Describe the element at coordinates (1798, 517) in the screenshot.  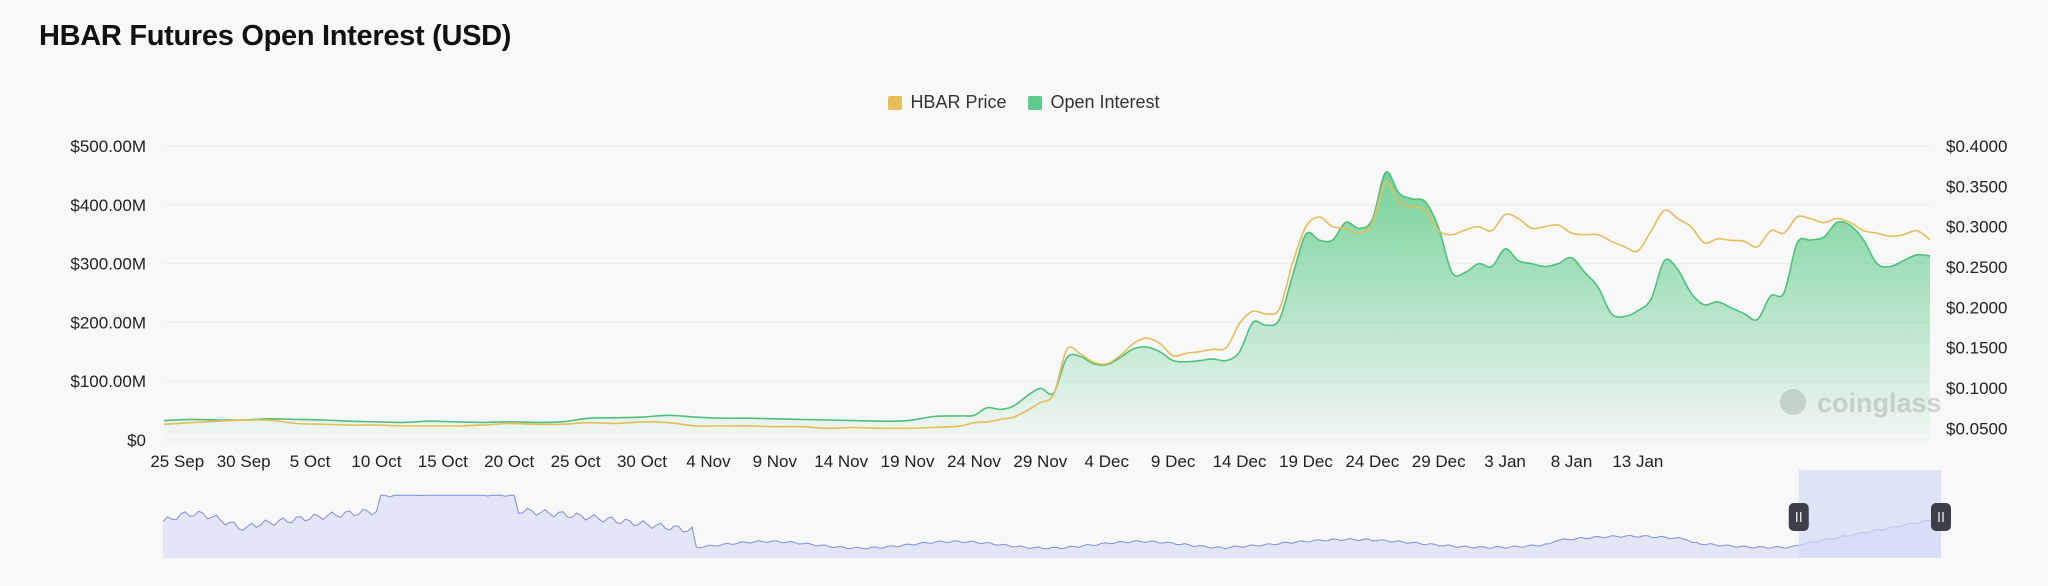
I see `navigator-handle-left` at that location.